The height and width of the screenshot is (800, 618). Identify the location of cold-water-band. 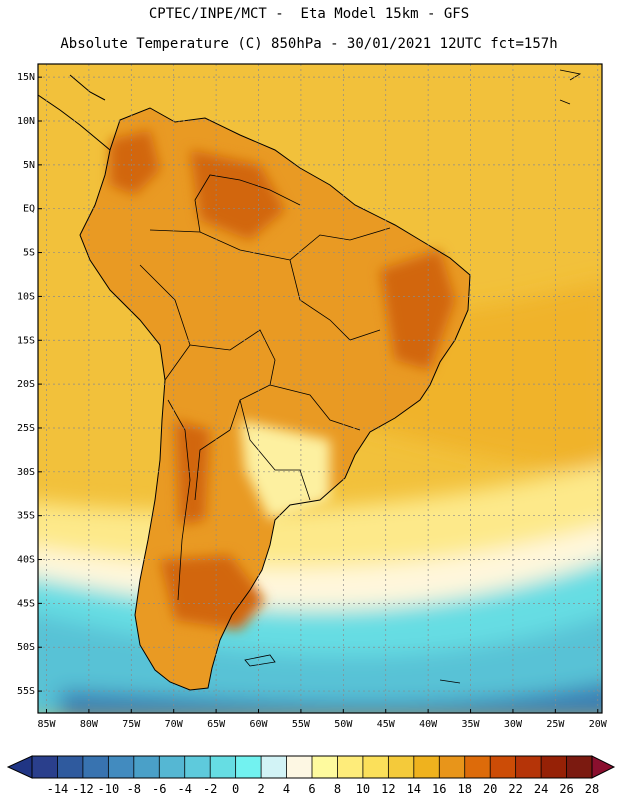
(320, 663).